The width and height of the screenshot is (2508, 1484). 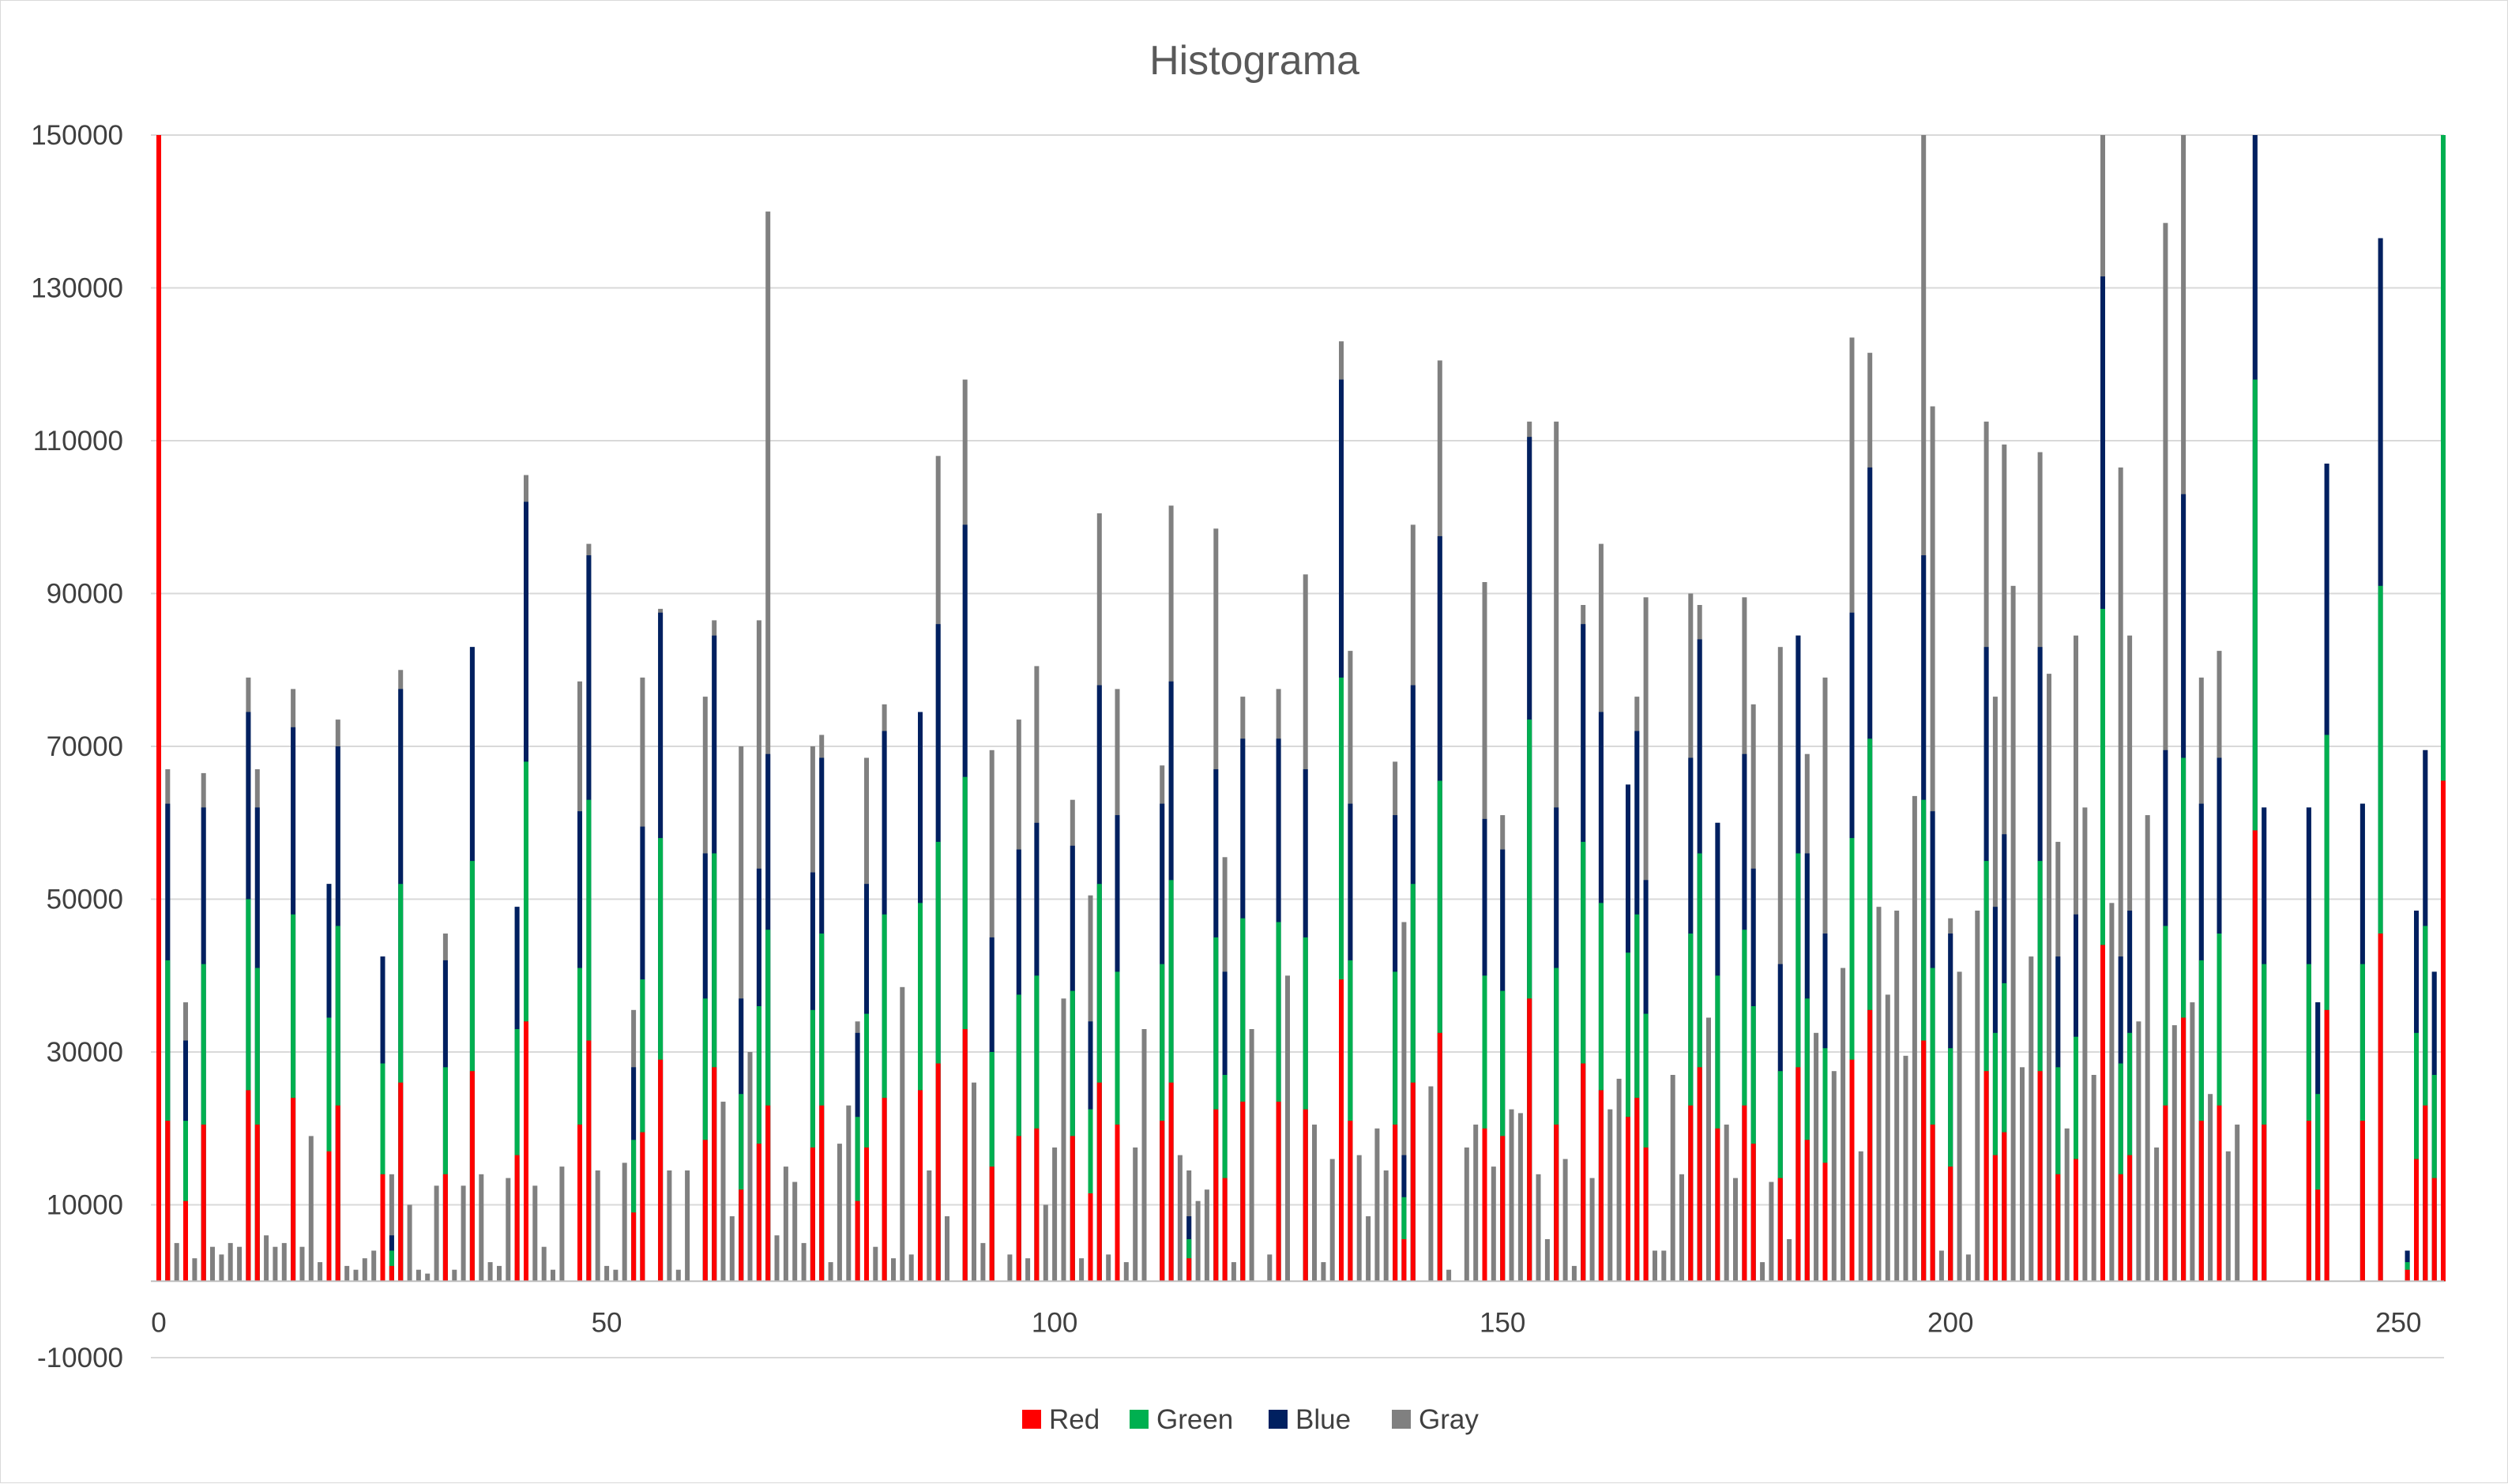 I want to click on x-tick-label: 100, so click(x=1054, y=1322).